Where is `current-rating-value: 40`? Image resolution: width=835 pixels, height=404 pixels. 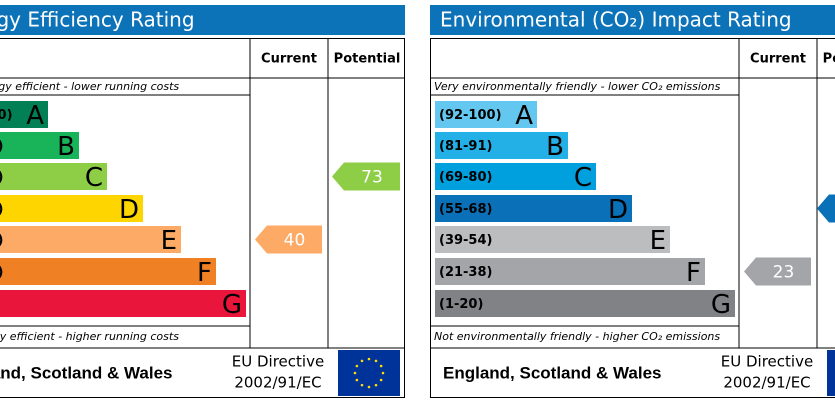
current-rating-value: 40 is located at coordinates (295, 241).